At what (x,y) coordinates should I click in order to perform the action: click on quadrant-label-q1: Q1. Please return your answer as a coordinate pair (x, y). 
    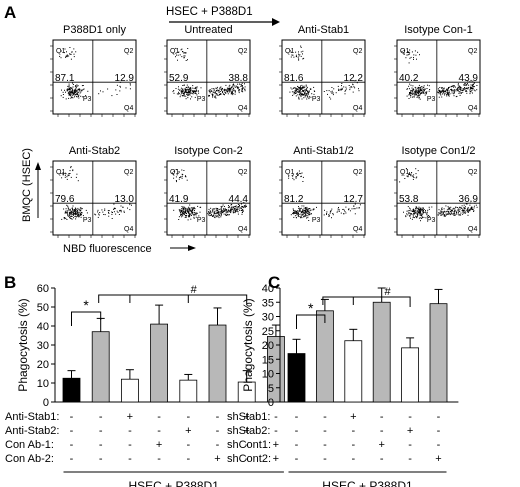
    Looking at the image, I should click on (60, 51).